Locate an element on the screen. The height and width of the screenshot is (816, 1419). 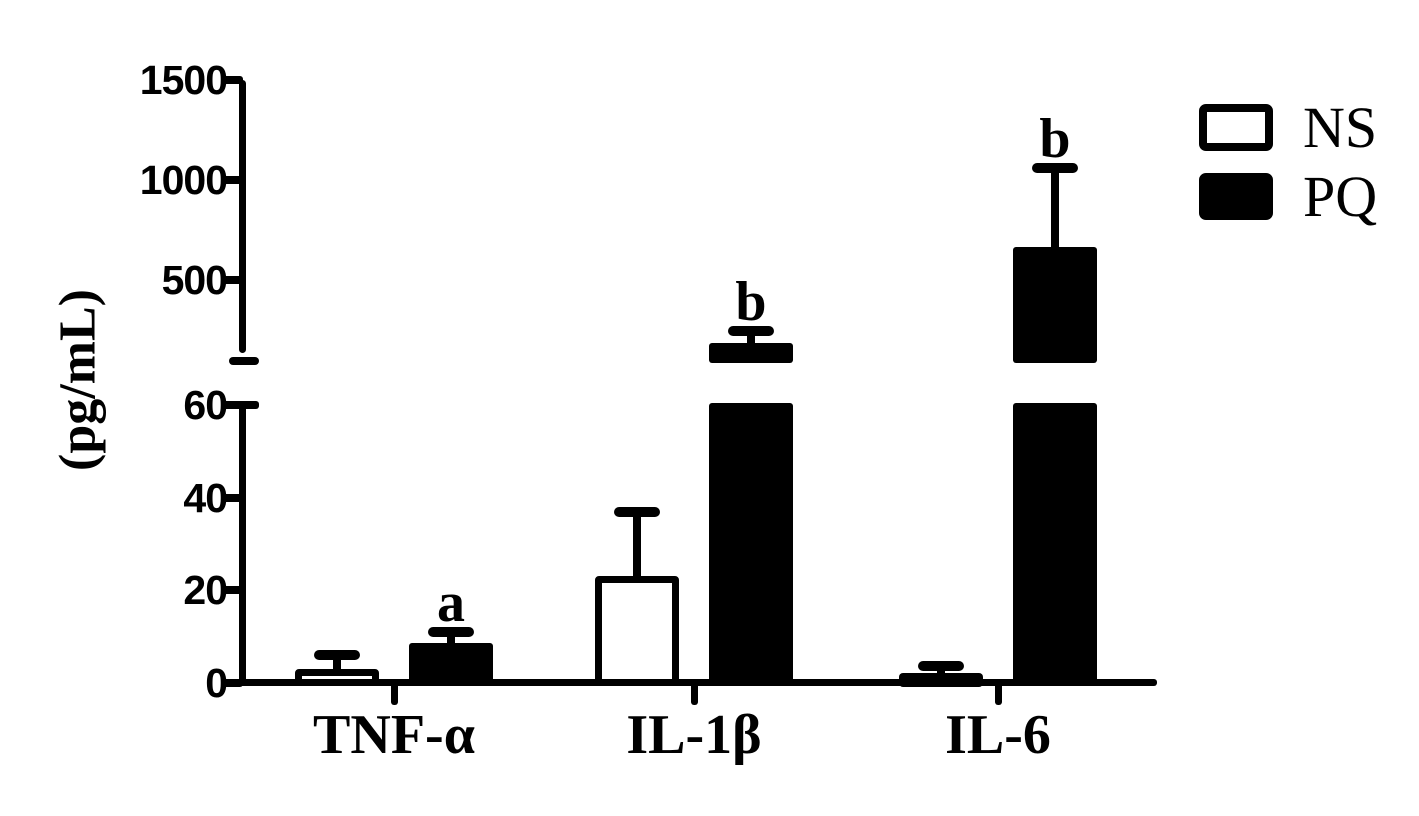
y-tick-label-lower: 60 is located at coordinates (205, 405).